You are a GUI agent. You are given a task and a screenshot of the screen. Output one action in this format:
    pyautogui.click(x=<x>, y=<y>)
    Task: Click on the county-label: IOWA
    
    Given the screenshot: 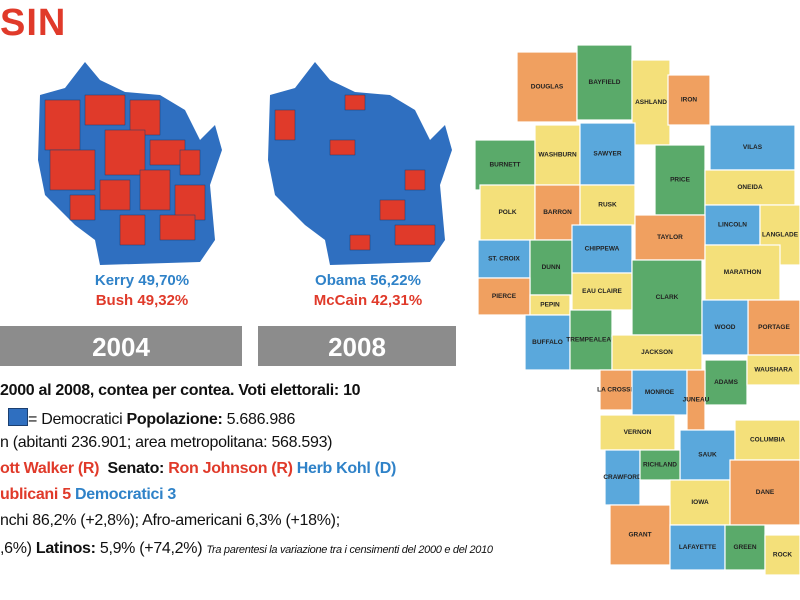 What is the action you would take?
    pyautogui.click(x=700, y=502)
    